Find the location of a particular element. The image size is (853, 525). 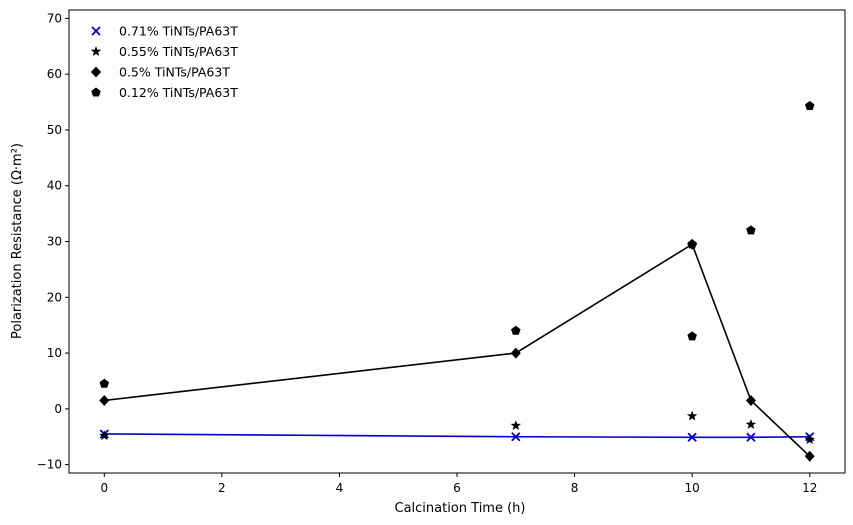

x-tick-label: 8 is located at coordinates (575, 488).